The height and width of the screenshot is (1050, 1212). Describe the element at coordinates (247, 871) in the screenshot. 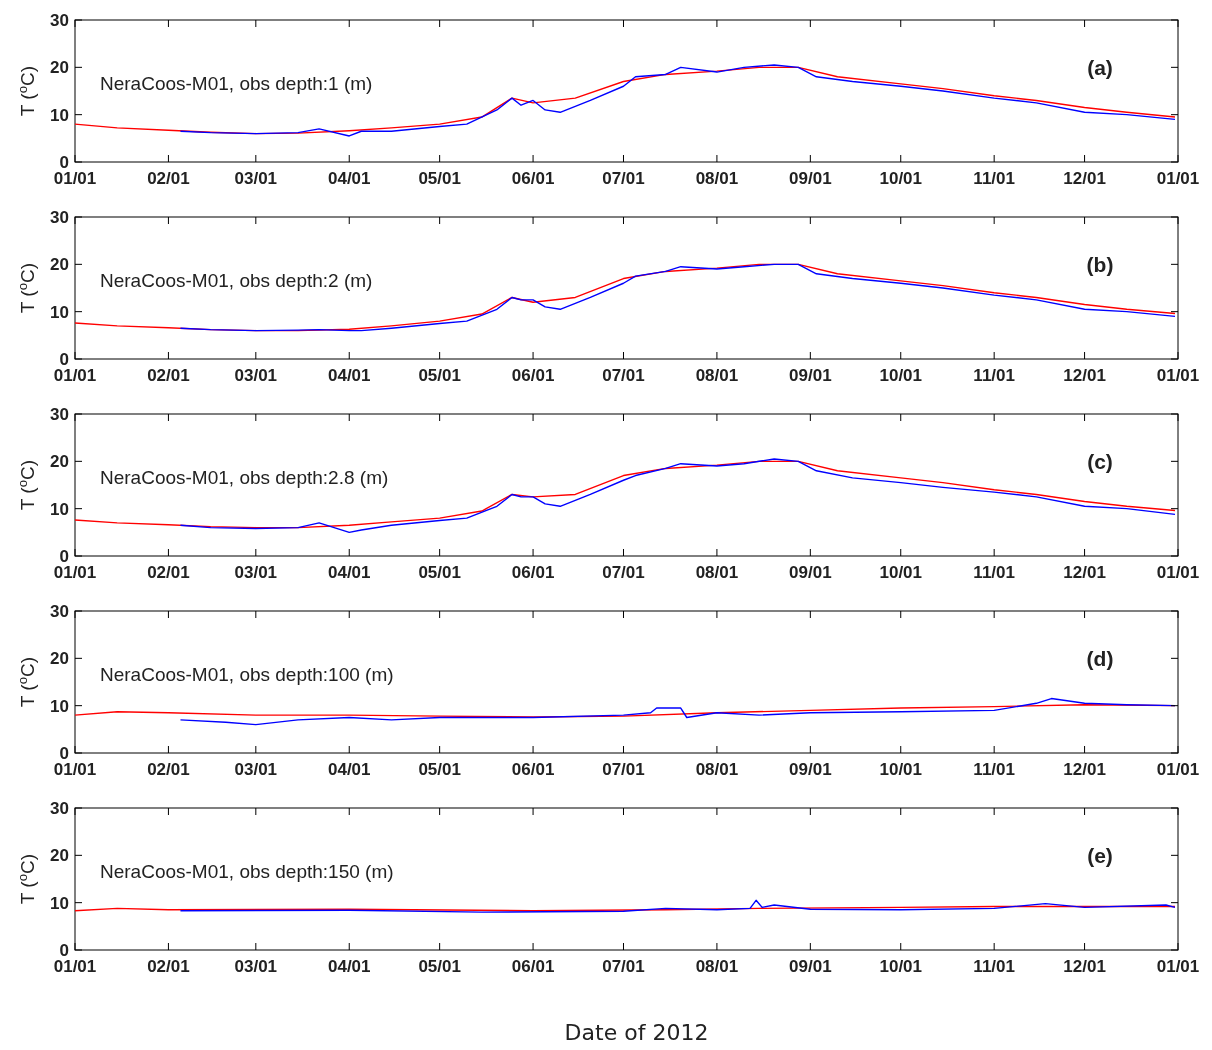

I see `annotation: NeraCoos-M01, obs depth:150 (m)` at that location.